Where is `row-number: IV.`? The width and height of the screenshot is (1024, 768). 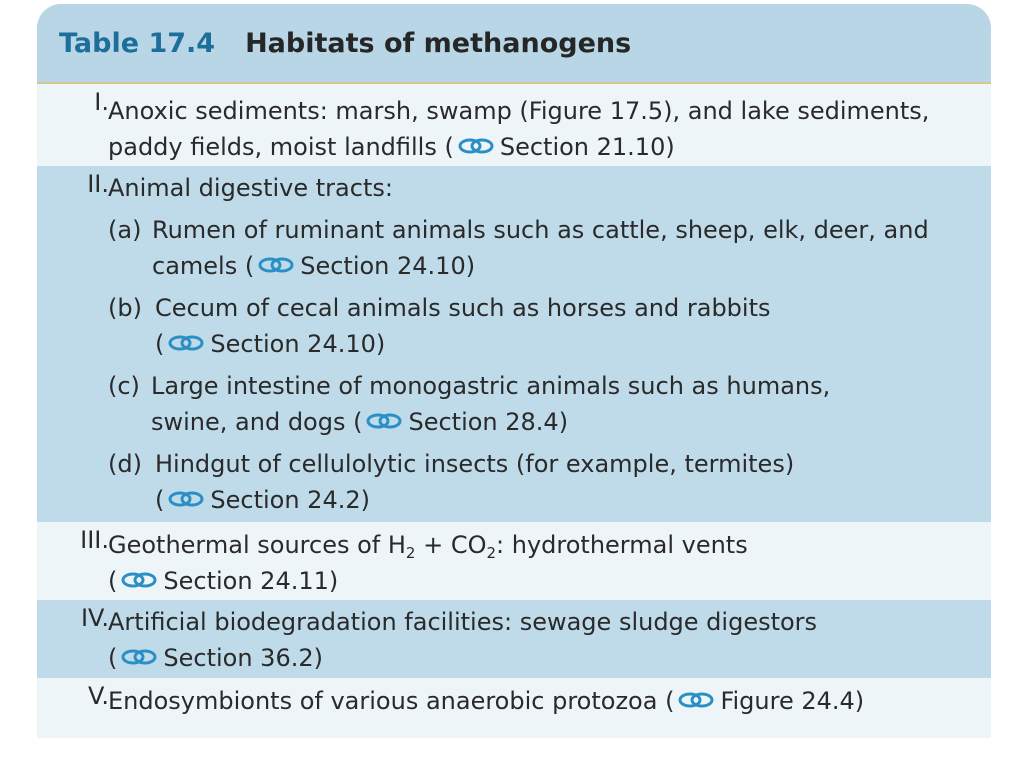
row-number: IV. is located at coordinates (94, 618).